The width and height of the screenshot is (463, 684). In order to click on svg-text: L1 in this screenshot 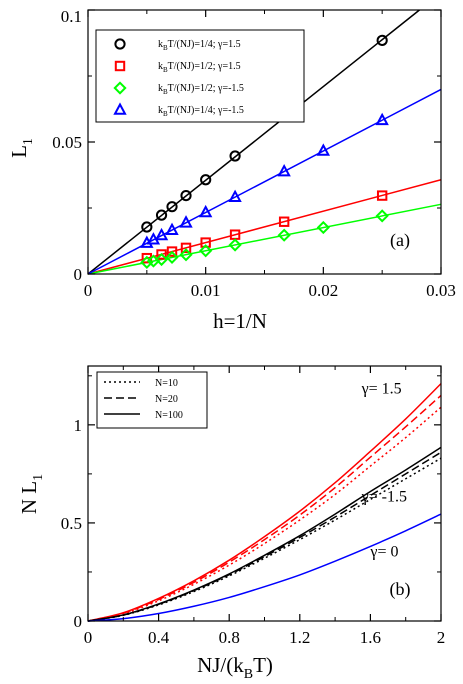, I will do `click(21, 148)`.